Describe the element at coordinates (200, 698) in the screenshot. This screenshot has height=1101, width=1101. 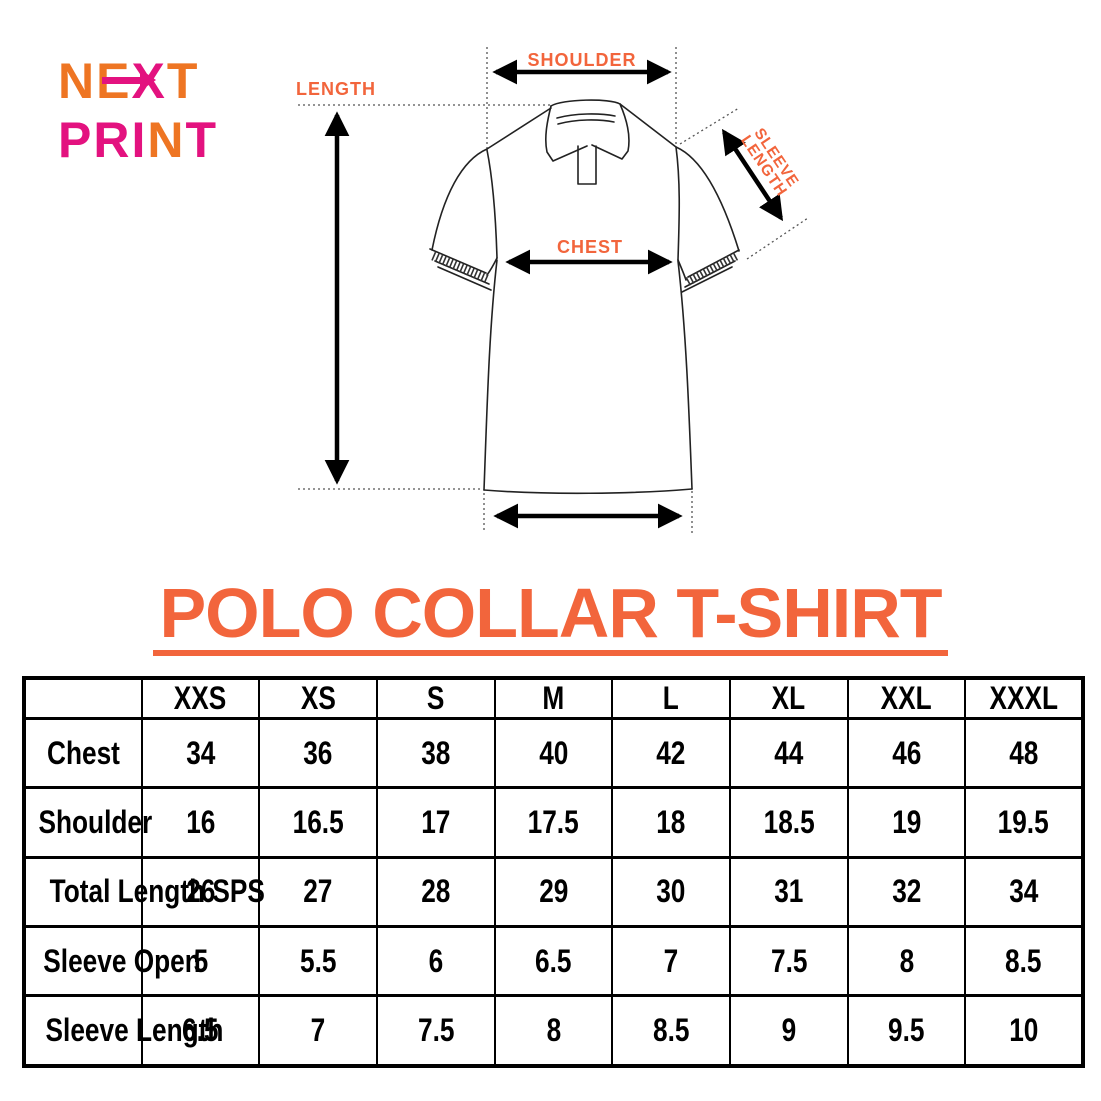
I see `size-column-header: XXS` at that location.